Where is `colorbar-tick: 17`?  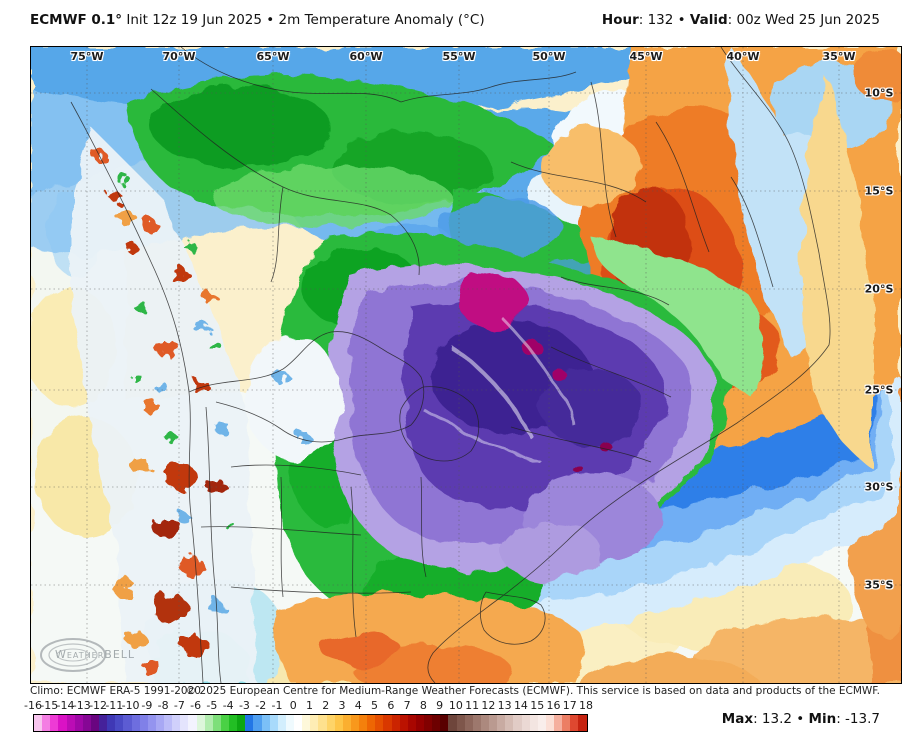 colorbar-tick: 17 is located at coordinates (569, 705).